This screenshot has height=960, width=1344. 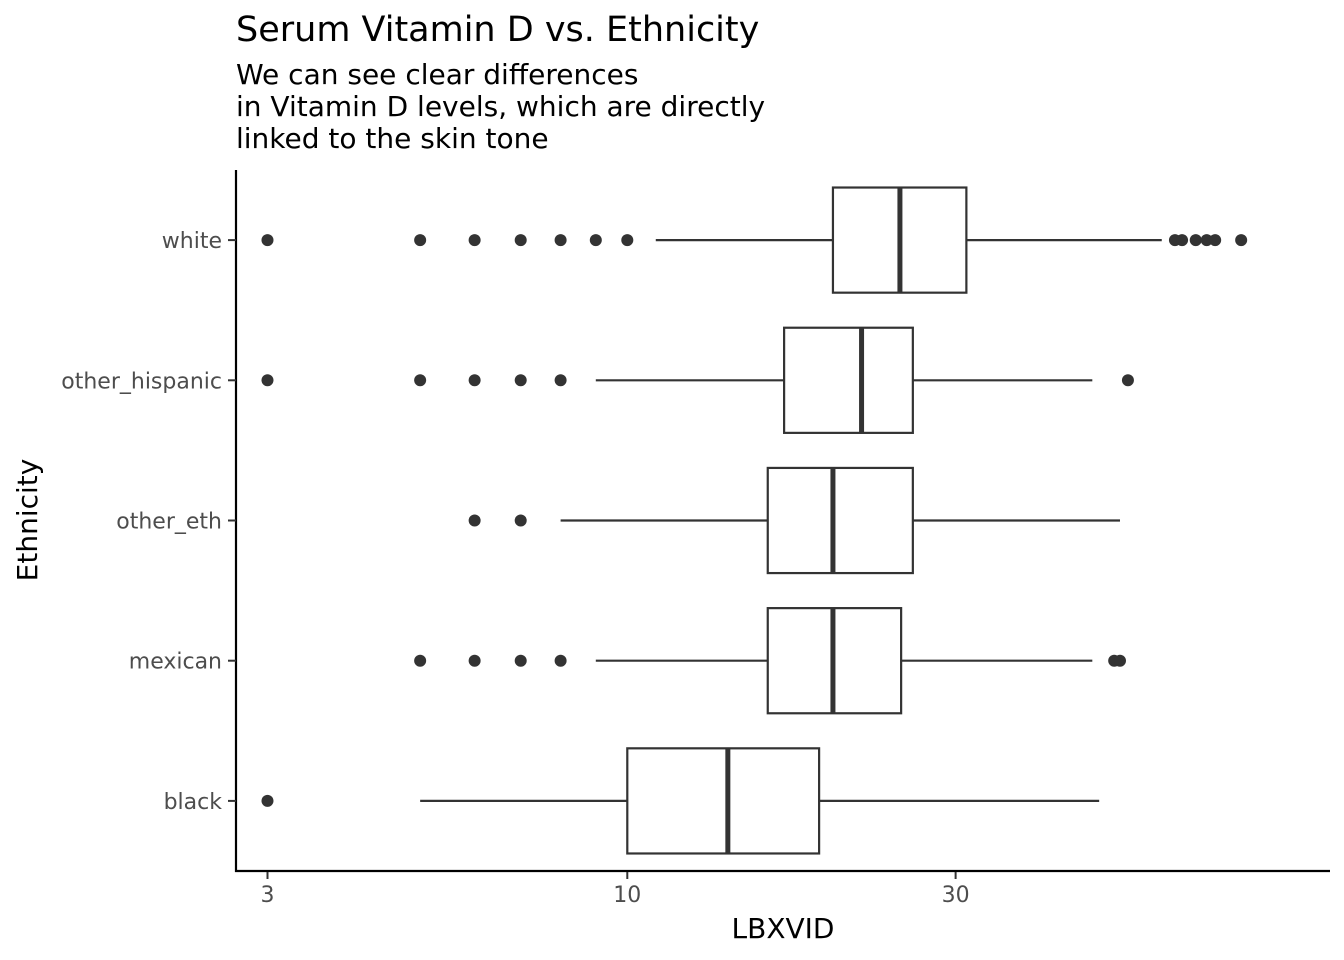 I want to click on y-tick-label-mexican: mexican, so click(x=175, y=662).